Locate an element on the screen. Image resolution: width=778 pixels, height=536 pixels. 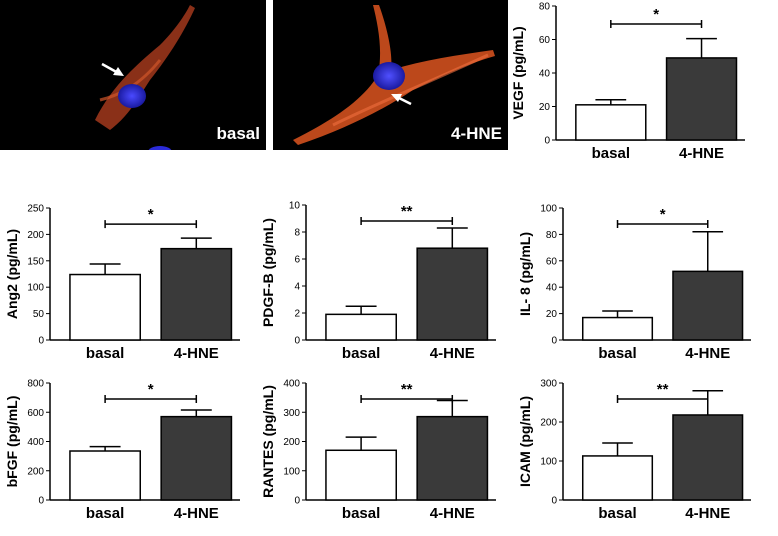
y-tick-label: 600 is located at coordinates (35, 413).